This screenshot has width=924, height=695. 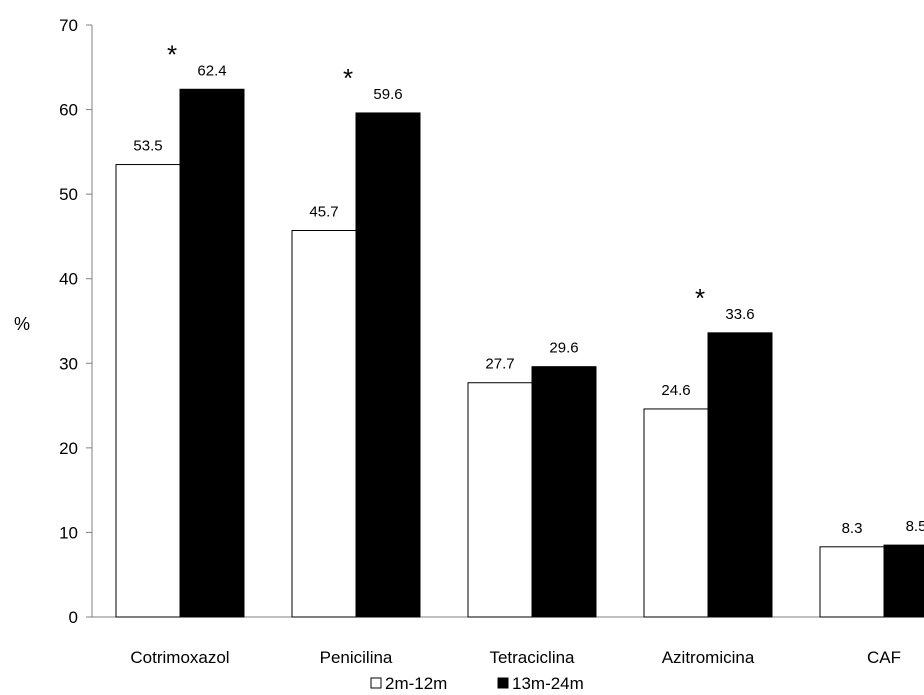 I want to click on data-label: 33.6, so click(x=739, y=314).